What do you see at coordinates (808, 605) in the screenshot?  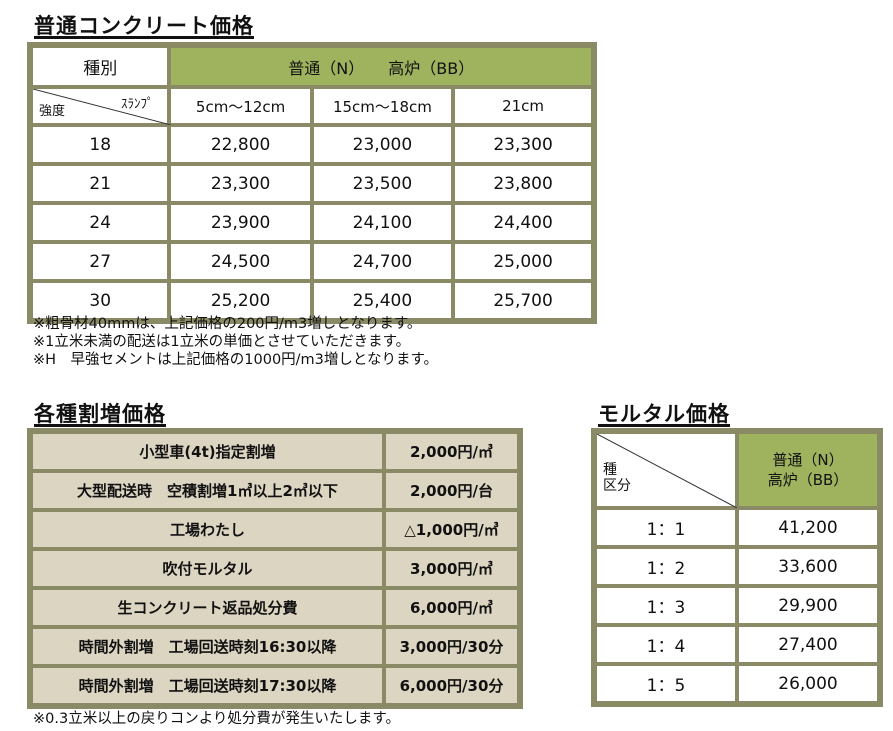 I see `mortar-price: 29,900` at bounding box center [808, 605].